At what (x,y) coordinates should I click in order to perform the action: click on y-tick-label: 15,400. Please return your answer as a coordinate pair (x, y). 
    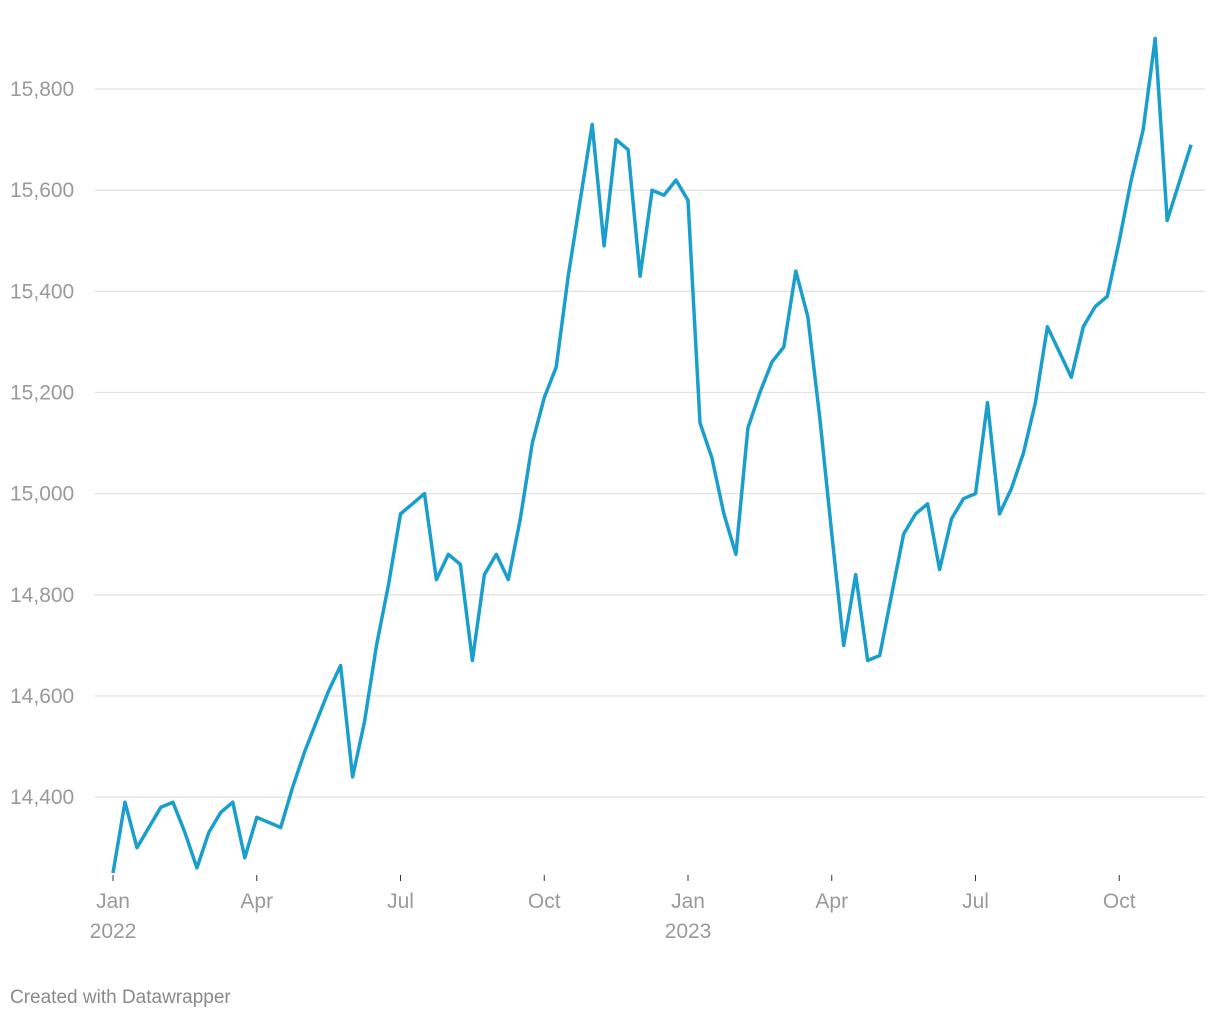
    Looking at the image, I should click on (42, 291).